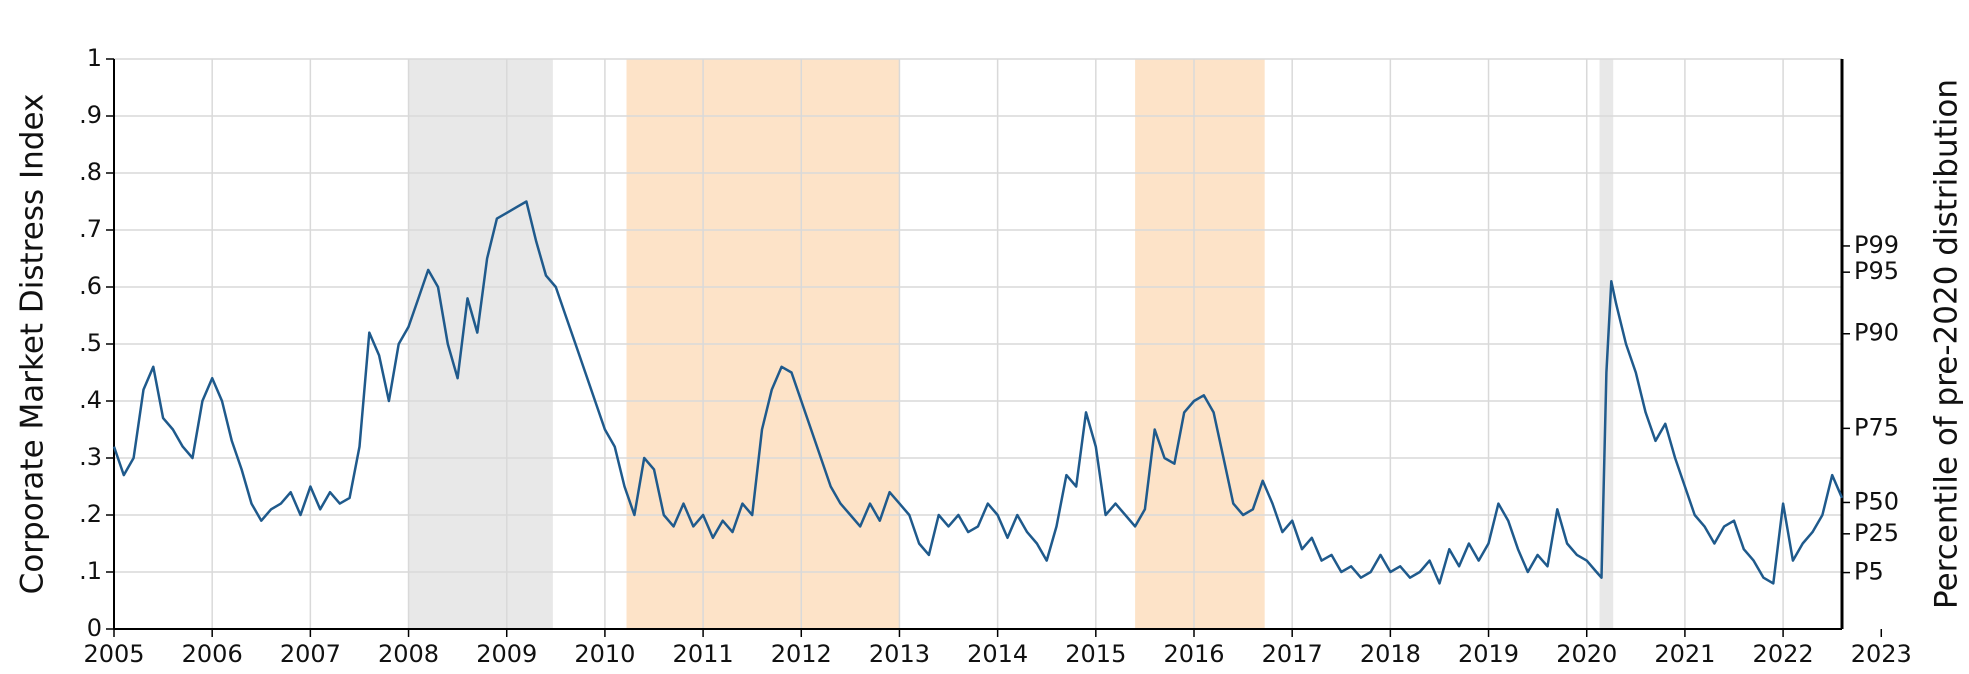  Describe the element at coordinates (1876, 333) in the screenshot. I see `y2-tick-label: P90` at that location.